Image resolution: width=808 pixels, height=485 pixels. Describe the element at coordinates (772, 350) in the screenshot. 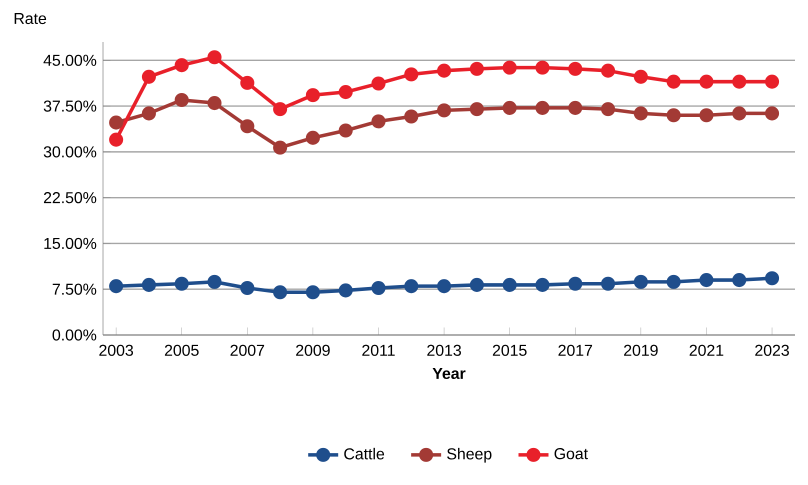

I see `x-tick-label: 2023` at that location.